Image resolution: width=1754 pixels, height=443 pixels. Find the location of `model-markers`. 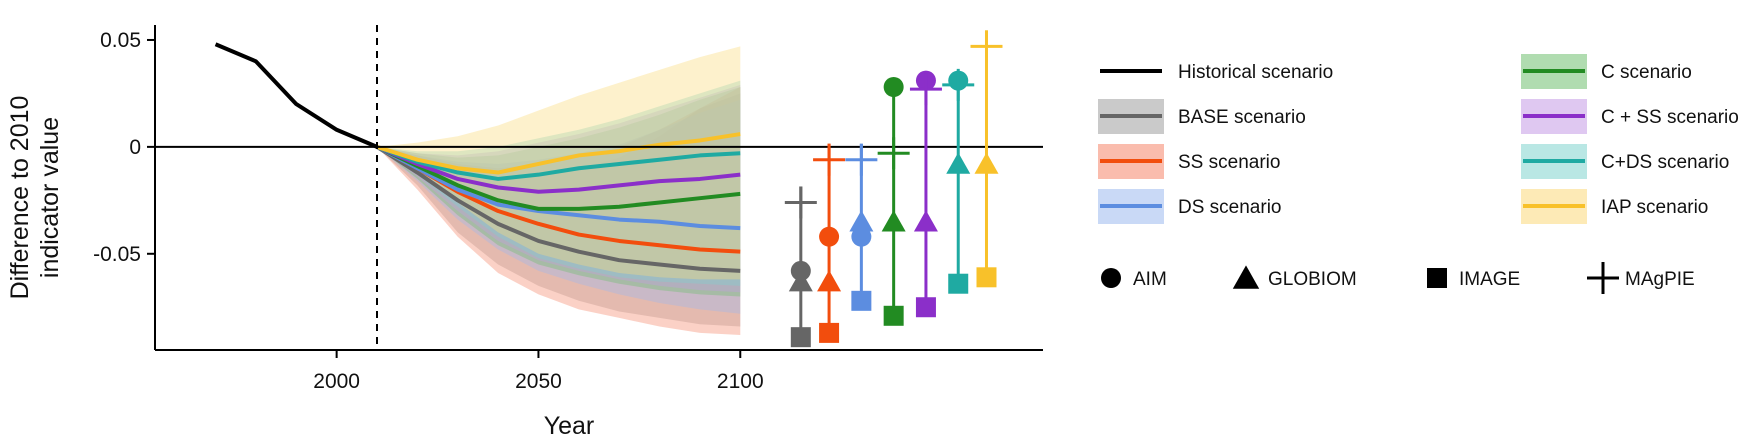

model-markers is located at coordinates (893, 189).